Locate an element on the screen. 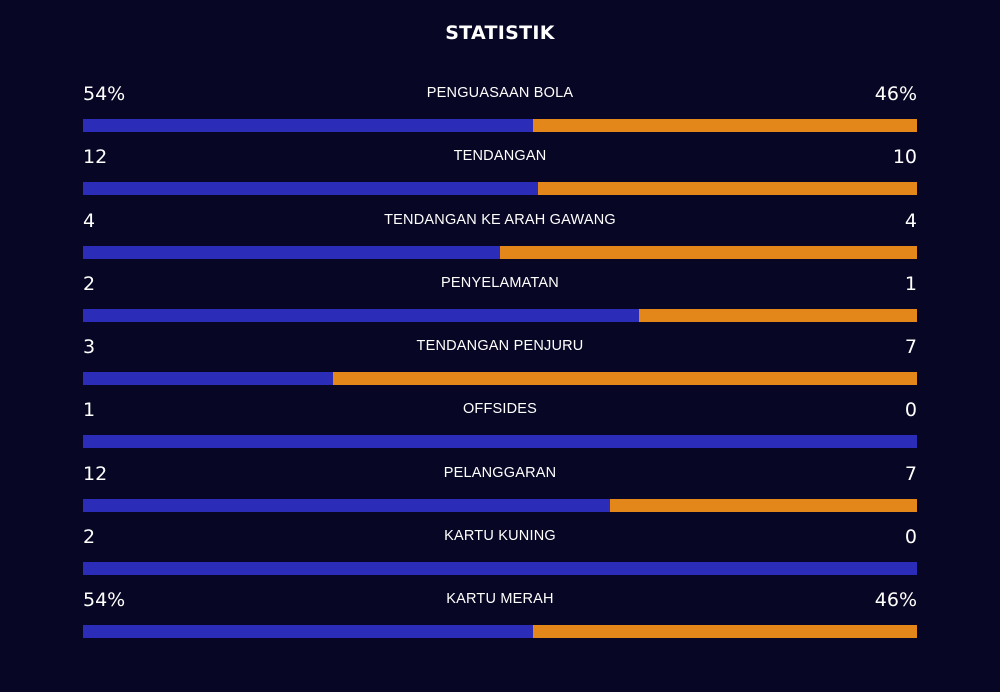 This screenshot has width=1000, height=692. stat-name: TENDANGAN is located at coordinates (500, 156).